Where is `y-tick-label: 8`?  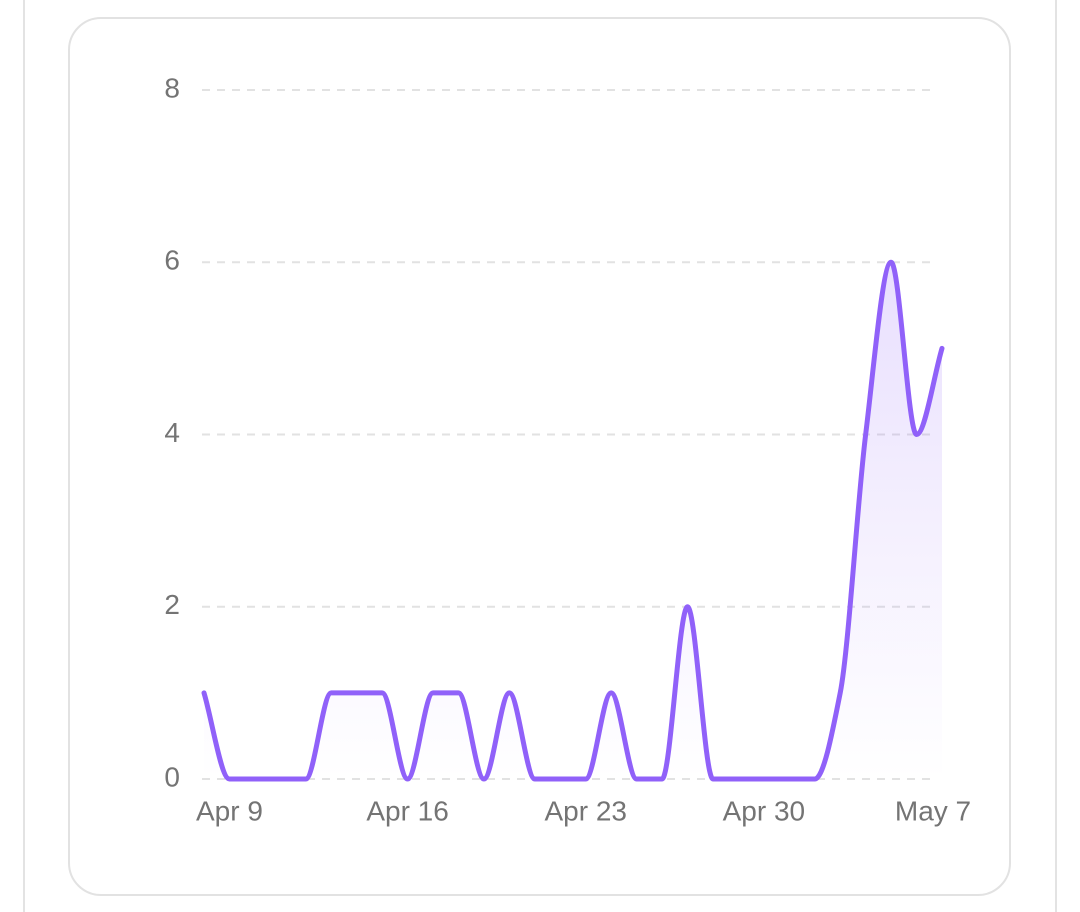 y-tick-label: 8 is located at coordinates (172, 87).